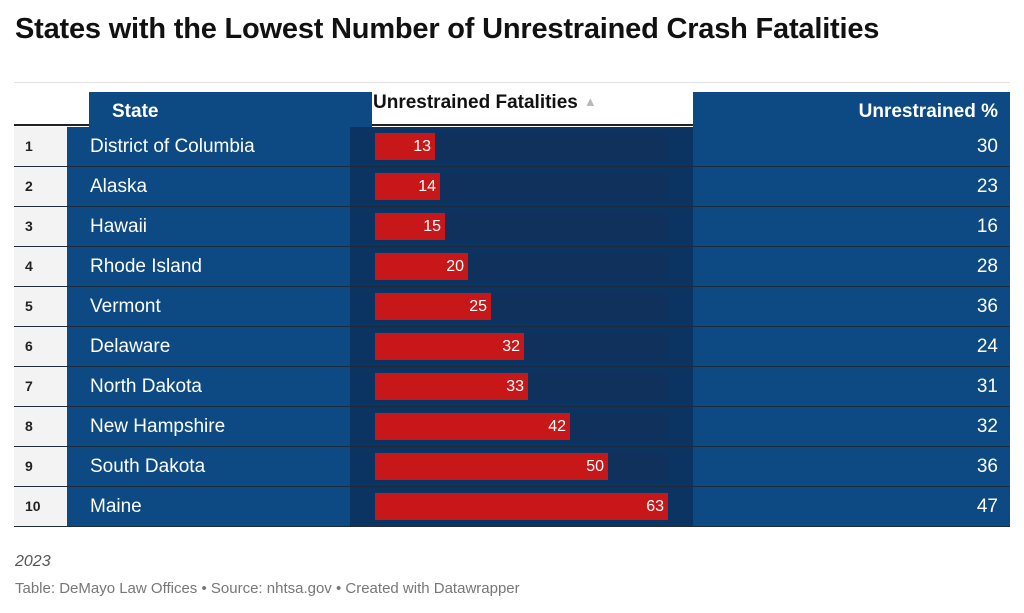 This screenshot has height=613, width=1024. I want to click on bar-value-label: 42, so click(557, 426).